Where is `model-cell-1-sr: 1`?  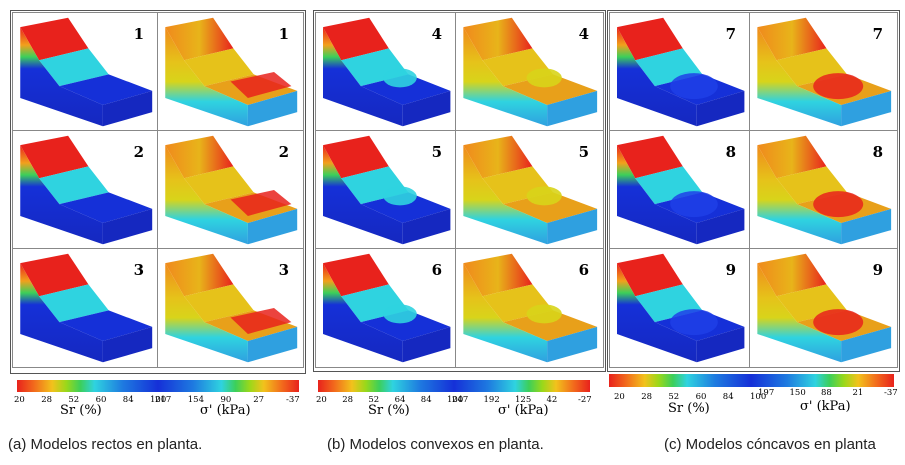
model-cell-1-sr: 1 is located at coordinates (85, 72).